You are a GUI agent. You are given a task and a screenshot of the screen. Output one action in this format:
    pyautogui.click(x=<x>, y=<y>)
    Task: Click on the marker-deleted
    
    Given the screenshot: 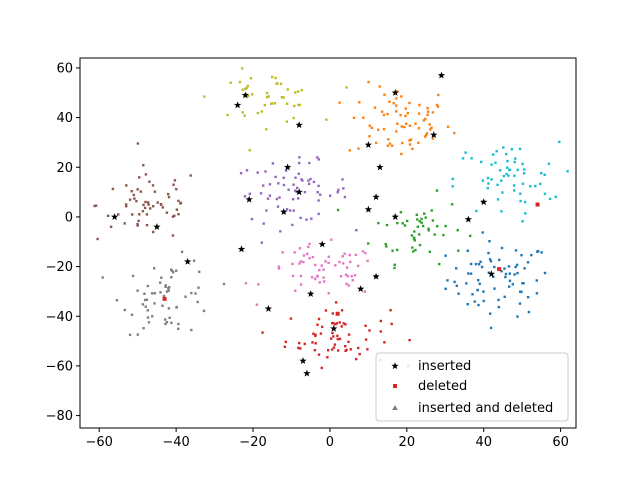 What is the action you would take?
    pyautogui.click(x=337, y=313)
    